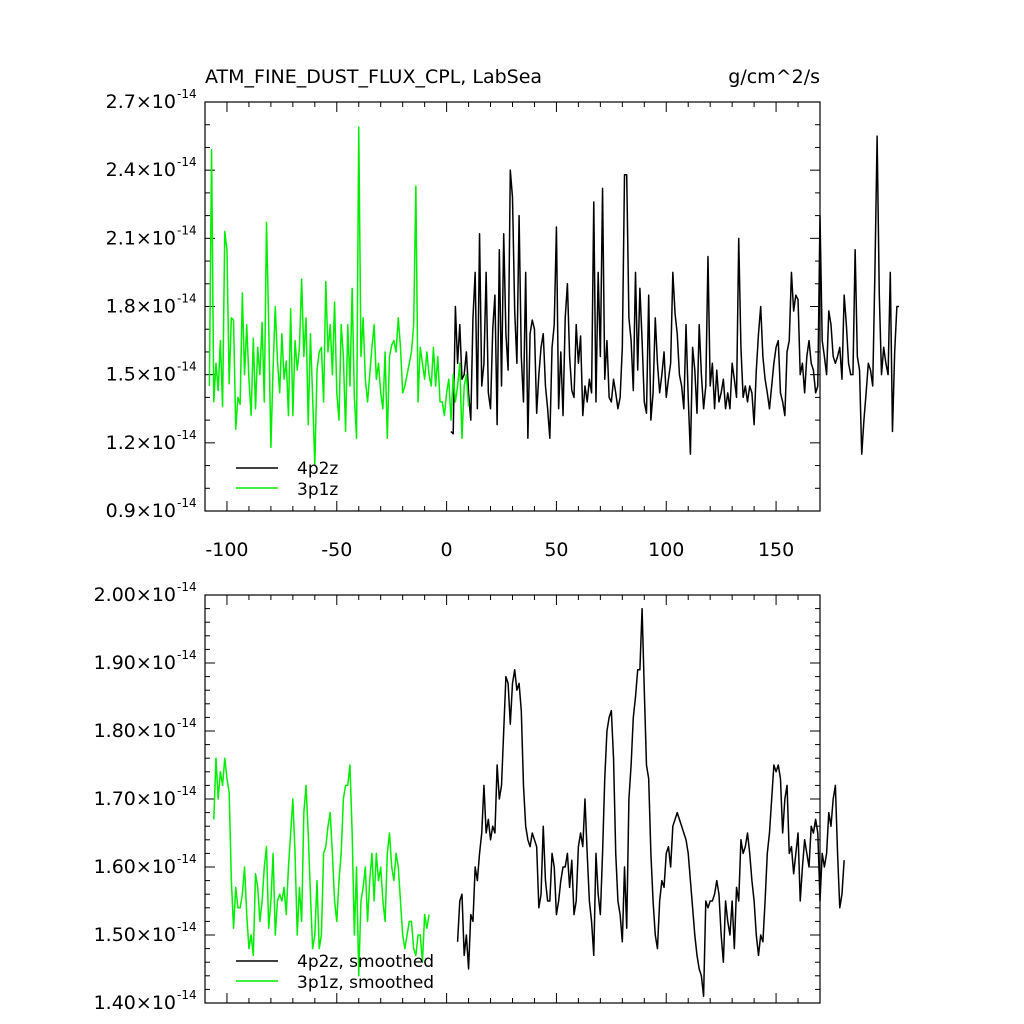 Image resolution: width=1024 pixels, height=1024 pixels. I want to click on bottom-series-3p1z-smoothed-line, so click(321, 867).